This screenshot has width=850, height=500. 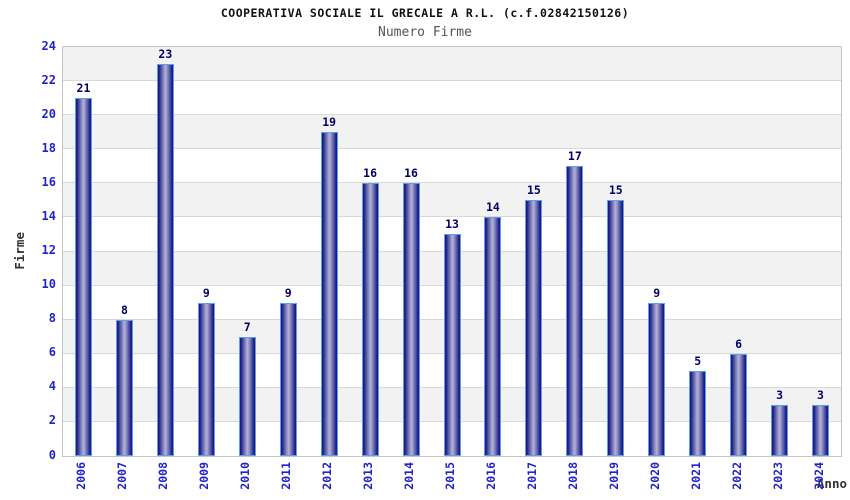 I want to click on x-tick-label: 2022, so click(x=736, y=476).